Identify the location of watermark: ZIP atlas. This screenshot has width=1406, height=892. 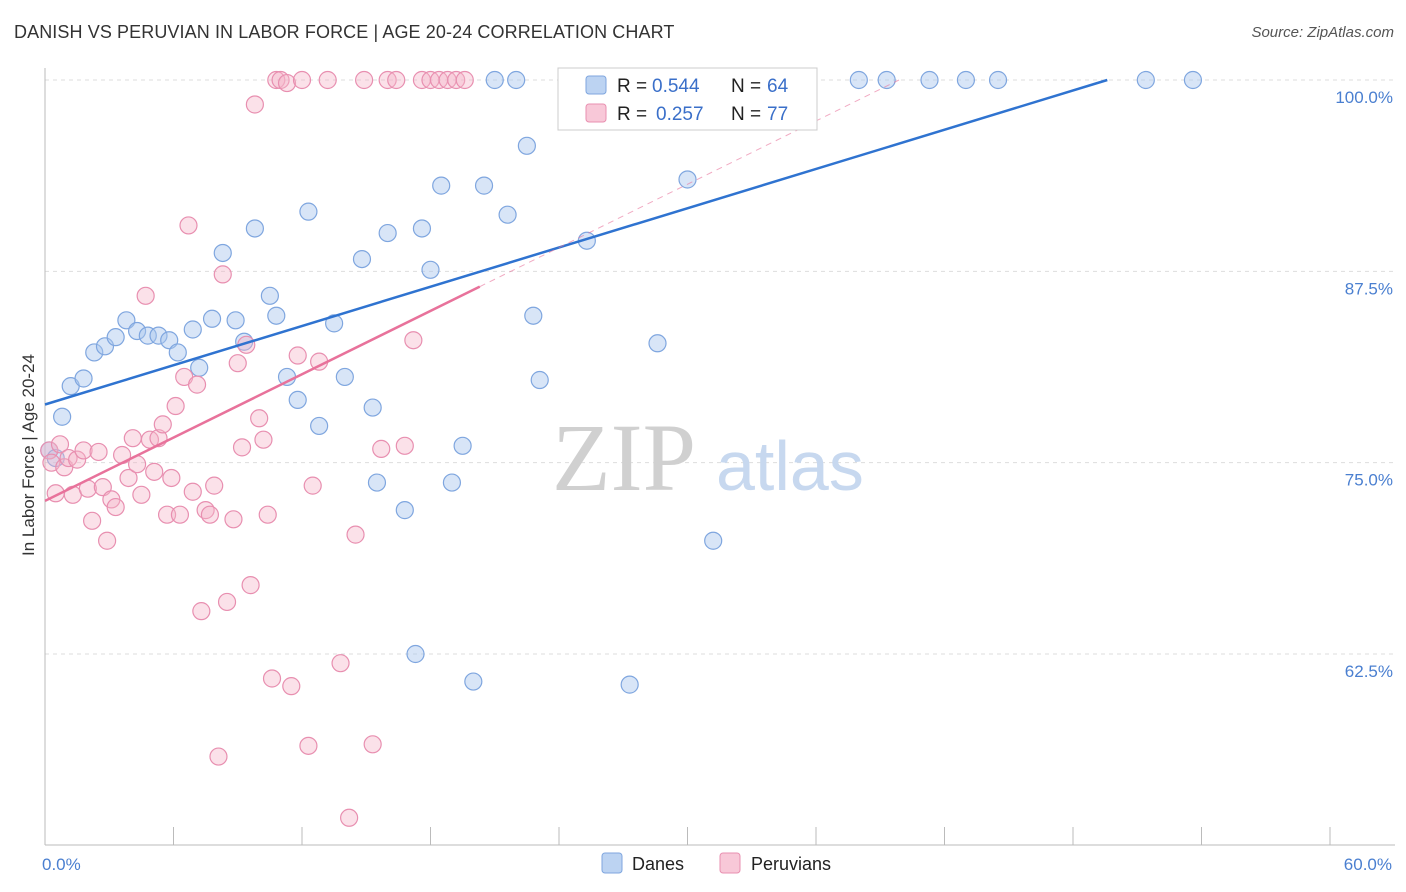
(708, 457).